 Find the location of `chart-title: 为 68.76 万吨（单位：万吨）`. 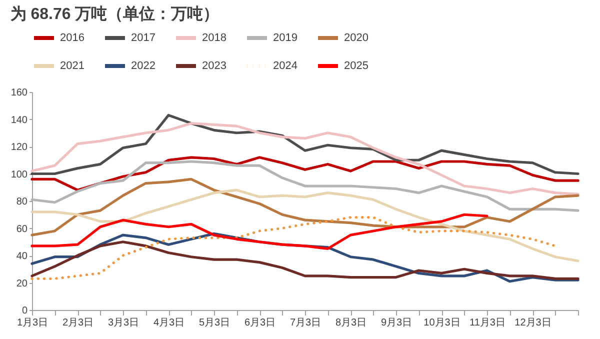

chart-title: 为 68.76 万吨（单位：万吨） is located at coordinates (115, 14).